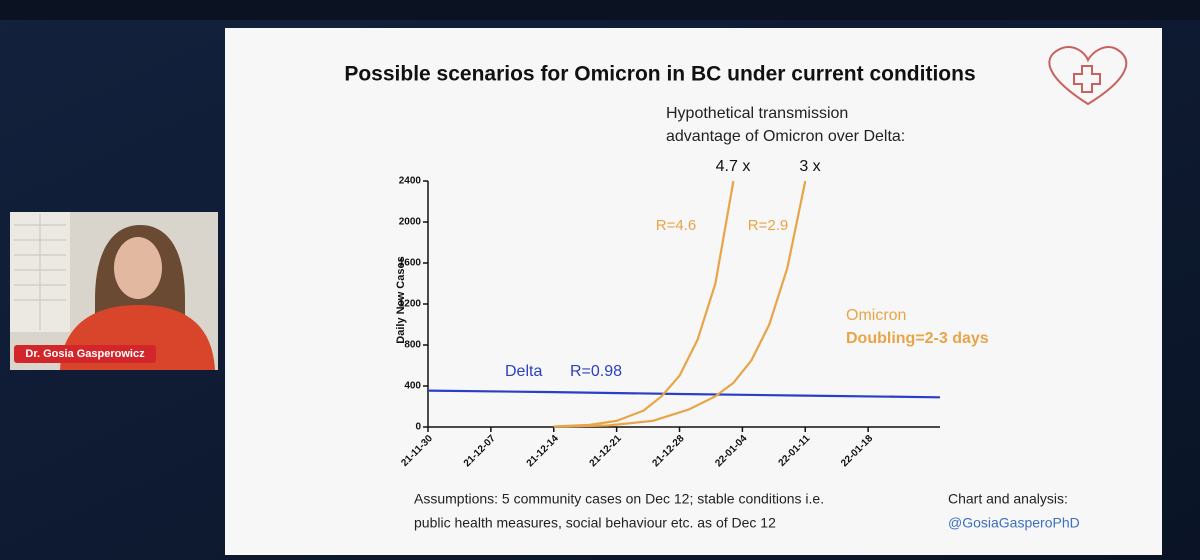  I want to click on y-tick-label: 2000, so click(410, 222).